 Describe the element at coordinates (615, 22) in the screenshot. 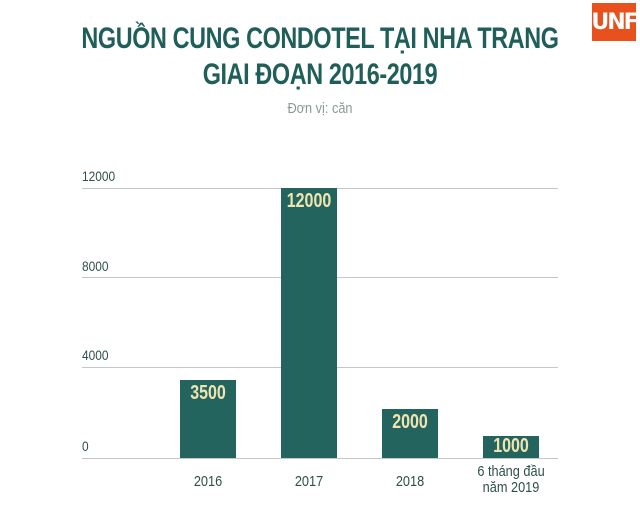

I see `unf-logo-icon: UNF` at that location.